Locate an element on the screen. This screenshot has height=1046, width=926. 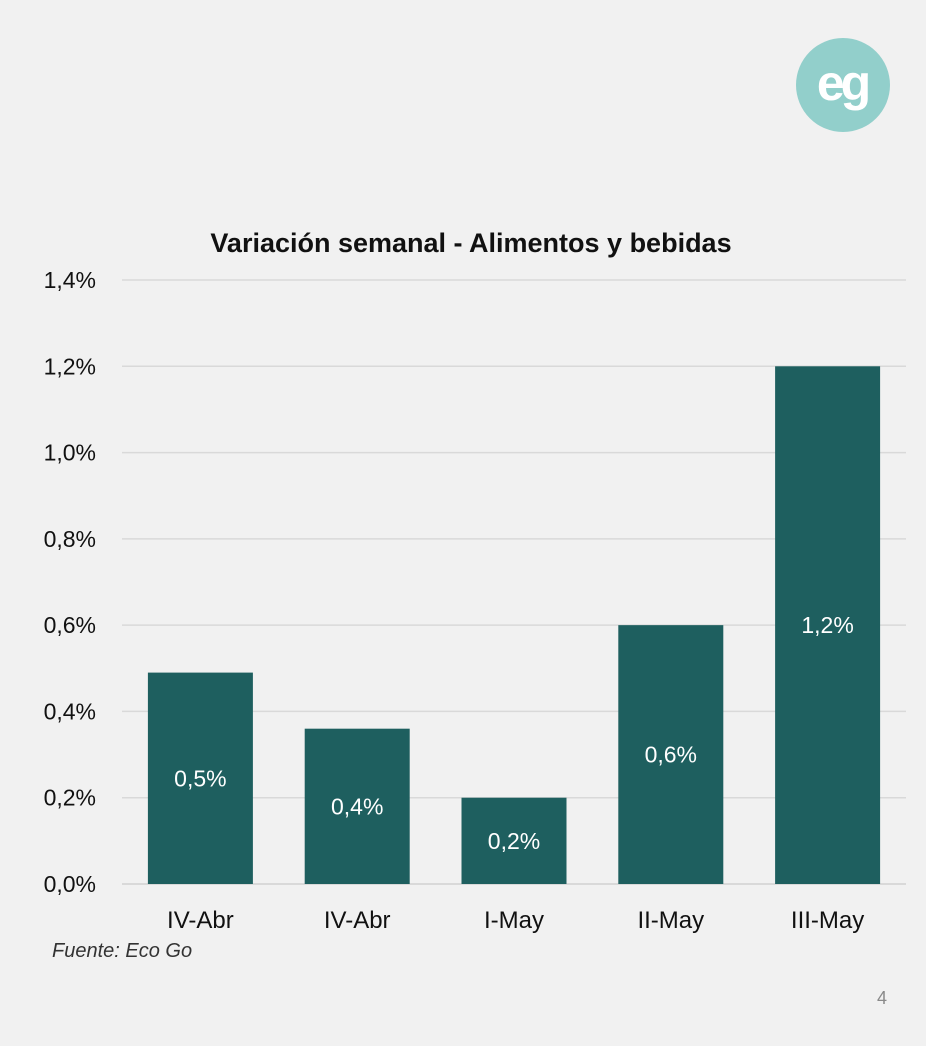
eg-logo: eg is located at coordinates (843, 85).